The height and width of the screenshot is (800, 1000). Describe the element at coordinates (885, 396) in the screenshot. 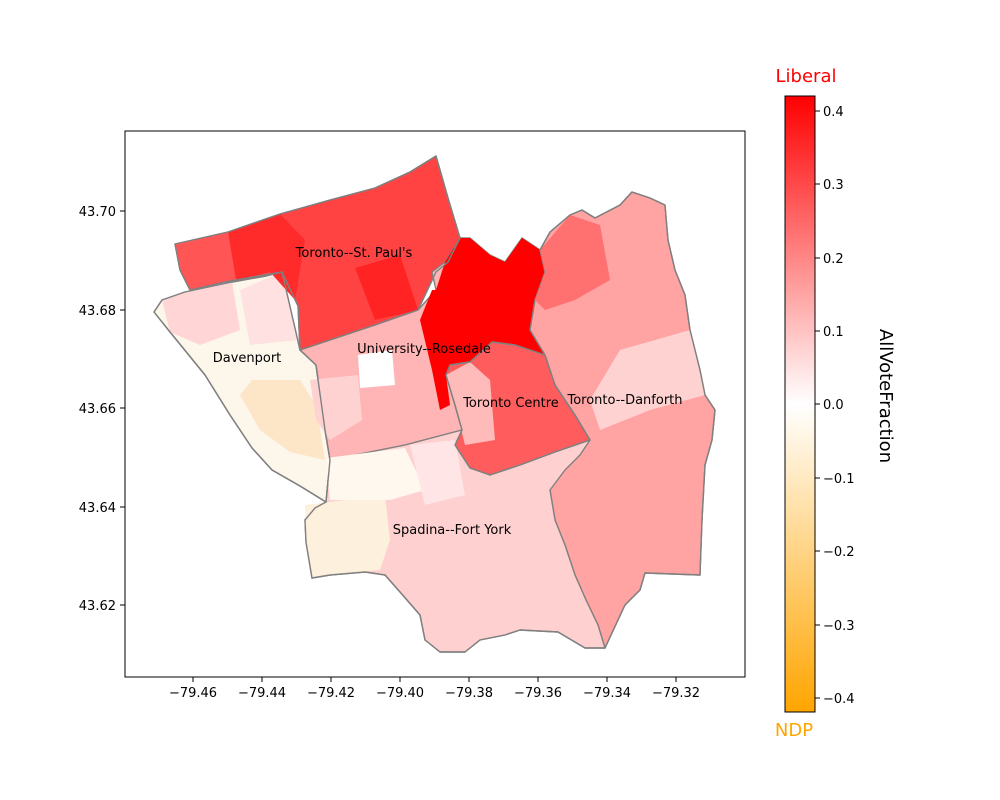

I see `colorbar-title: AllVoteFraction` at that location.